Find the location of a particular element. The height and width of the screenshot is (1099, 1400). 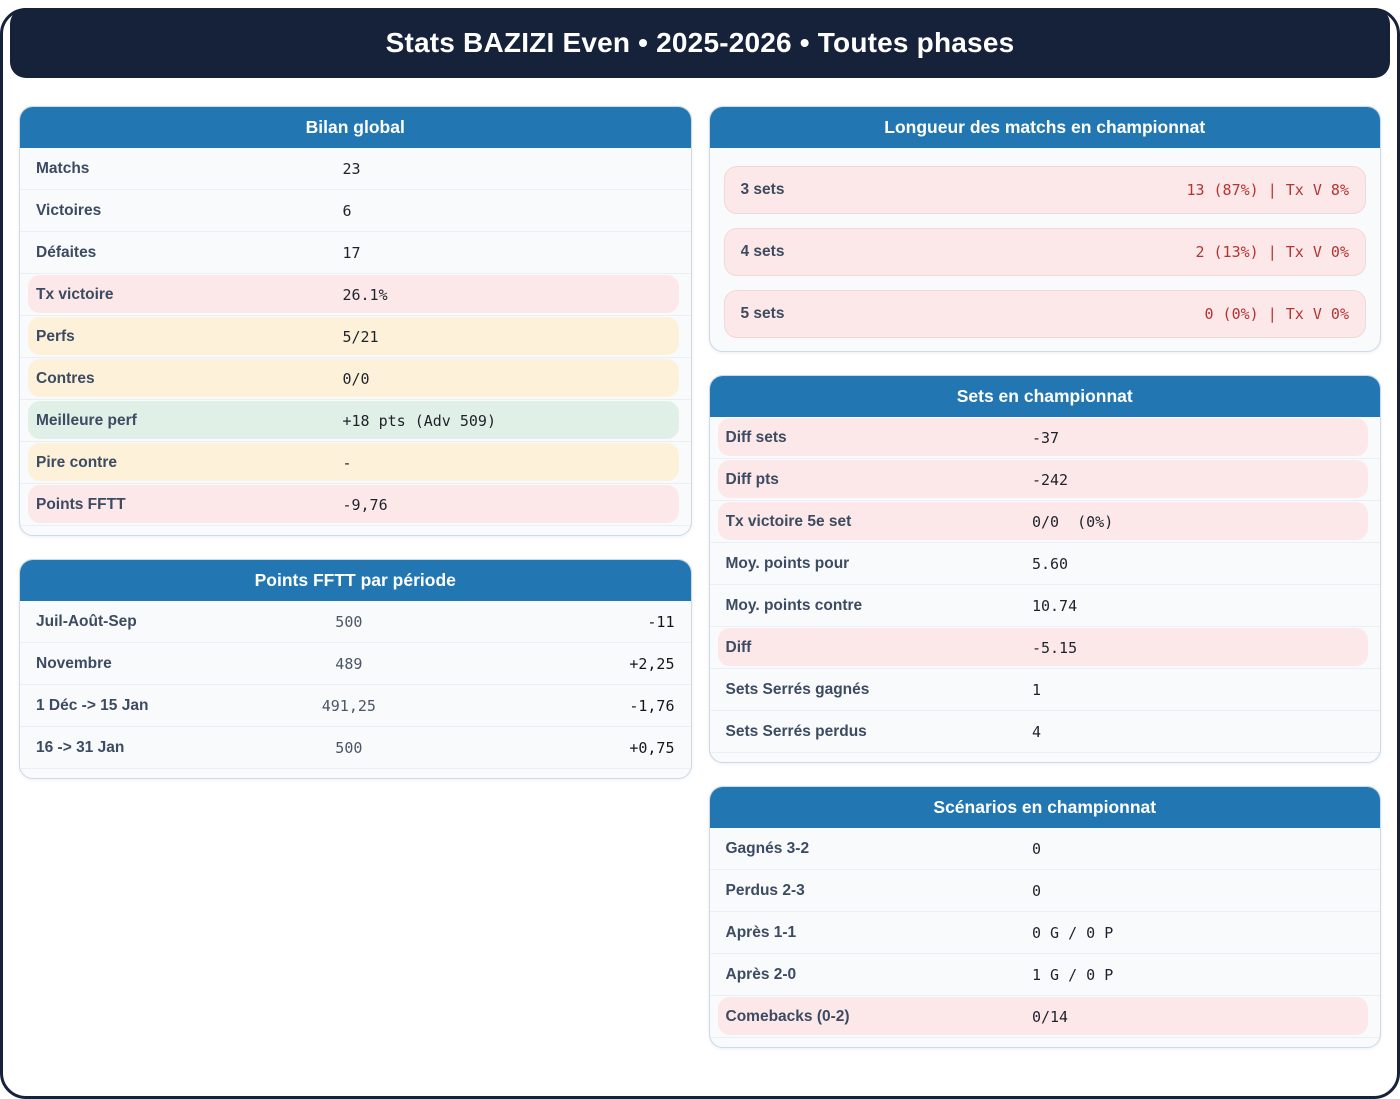

stat-row-tx-victoire-5e-set: Tx victoire 5e set 0/0 (0%) is located at coordinates (1044, 522).